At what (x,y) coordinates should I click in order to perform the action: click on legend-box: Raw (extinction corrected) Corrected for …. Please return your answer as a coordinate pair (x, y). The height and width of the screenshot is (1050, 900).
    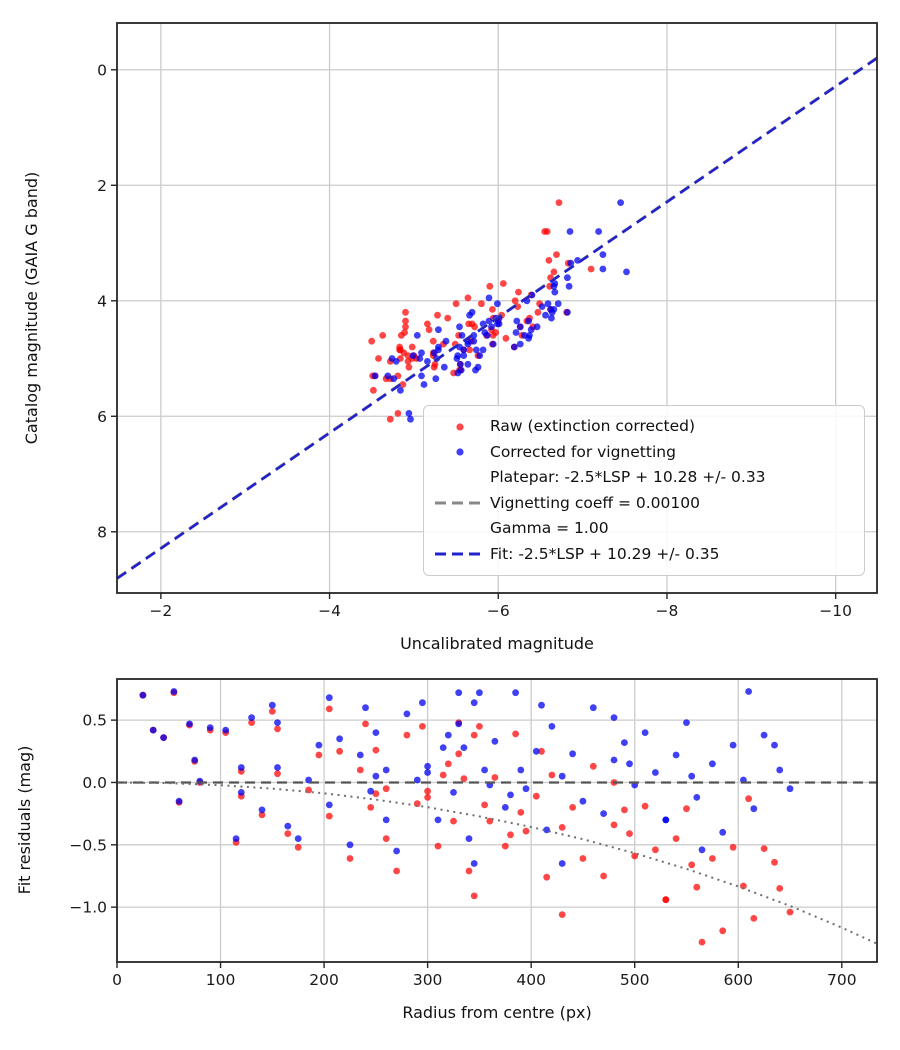
    Looking at the image, I should click on (644, 490).